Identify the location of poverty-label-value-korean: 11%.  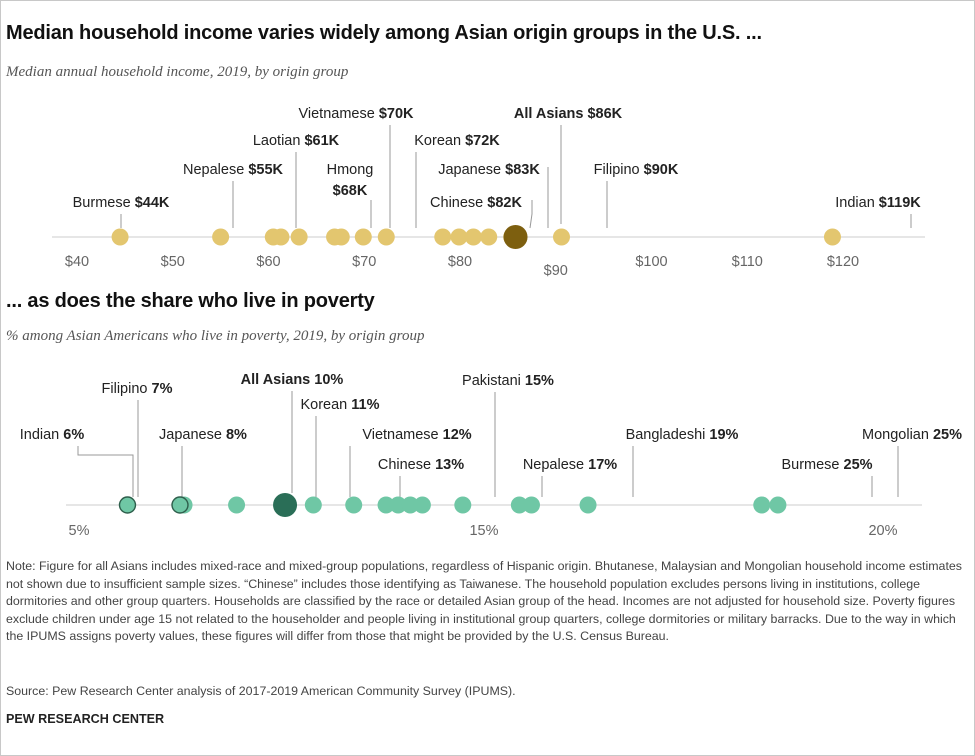
(365, 405).